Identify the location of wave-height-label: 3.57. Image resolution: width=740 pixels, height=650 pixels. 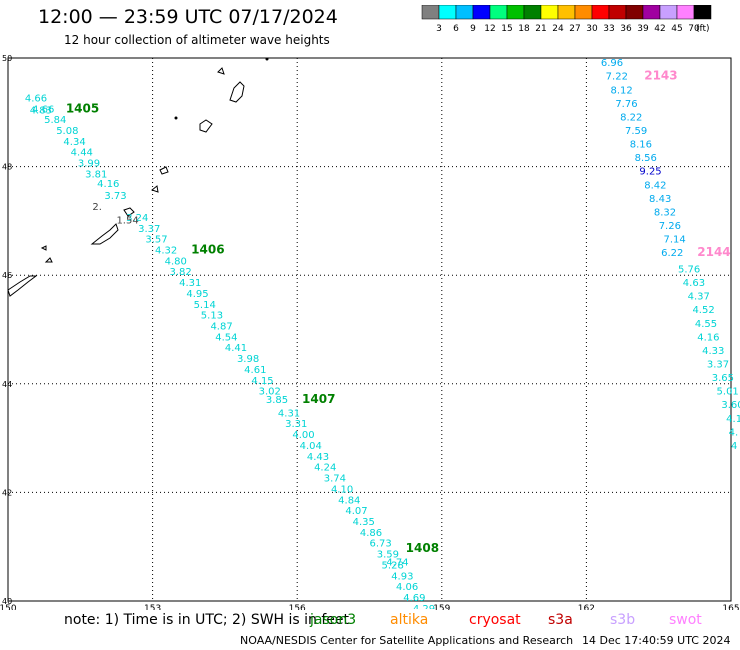
(156, 240).